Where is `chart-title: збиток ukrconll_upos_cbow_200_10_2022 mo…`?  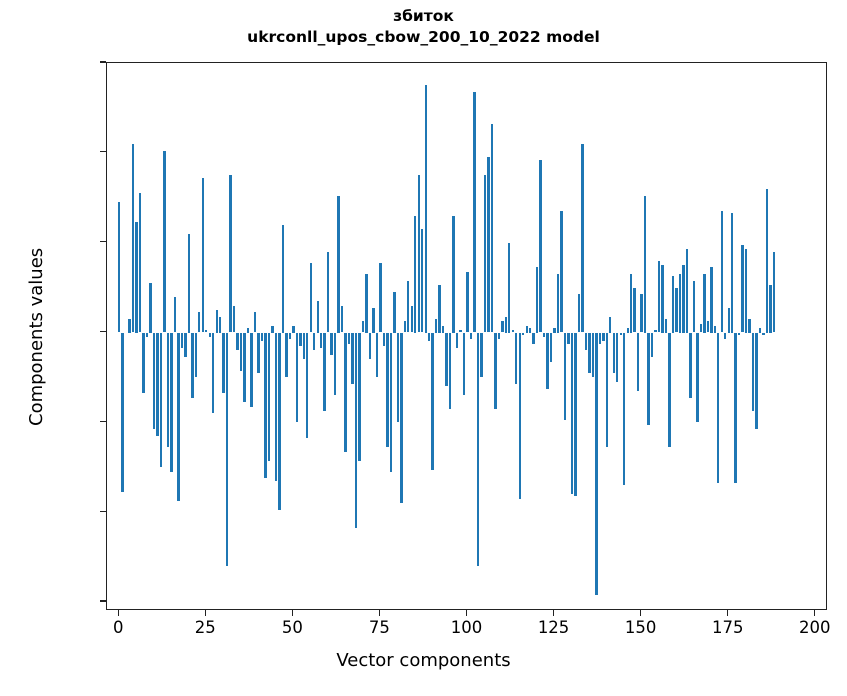
chart-title: збиток ukrconll_upos_cbow_200_10_2022 mo… is located at coordinates (423, 27).